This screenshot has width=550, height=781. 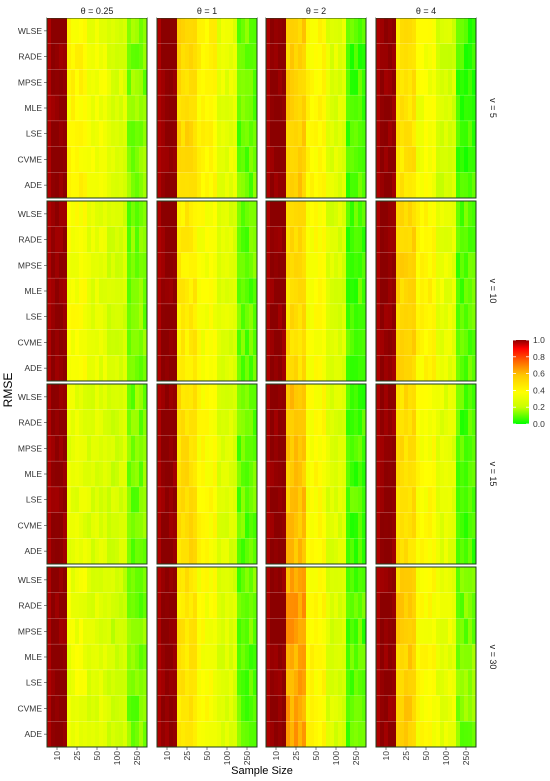 I want to click on y-tick-label: CVME, so click(x=29, y=525).